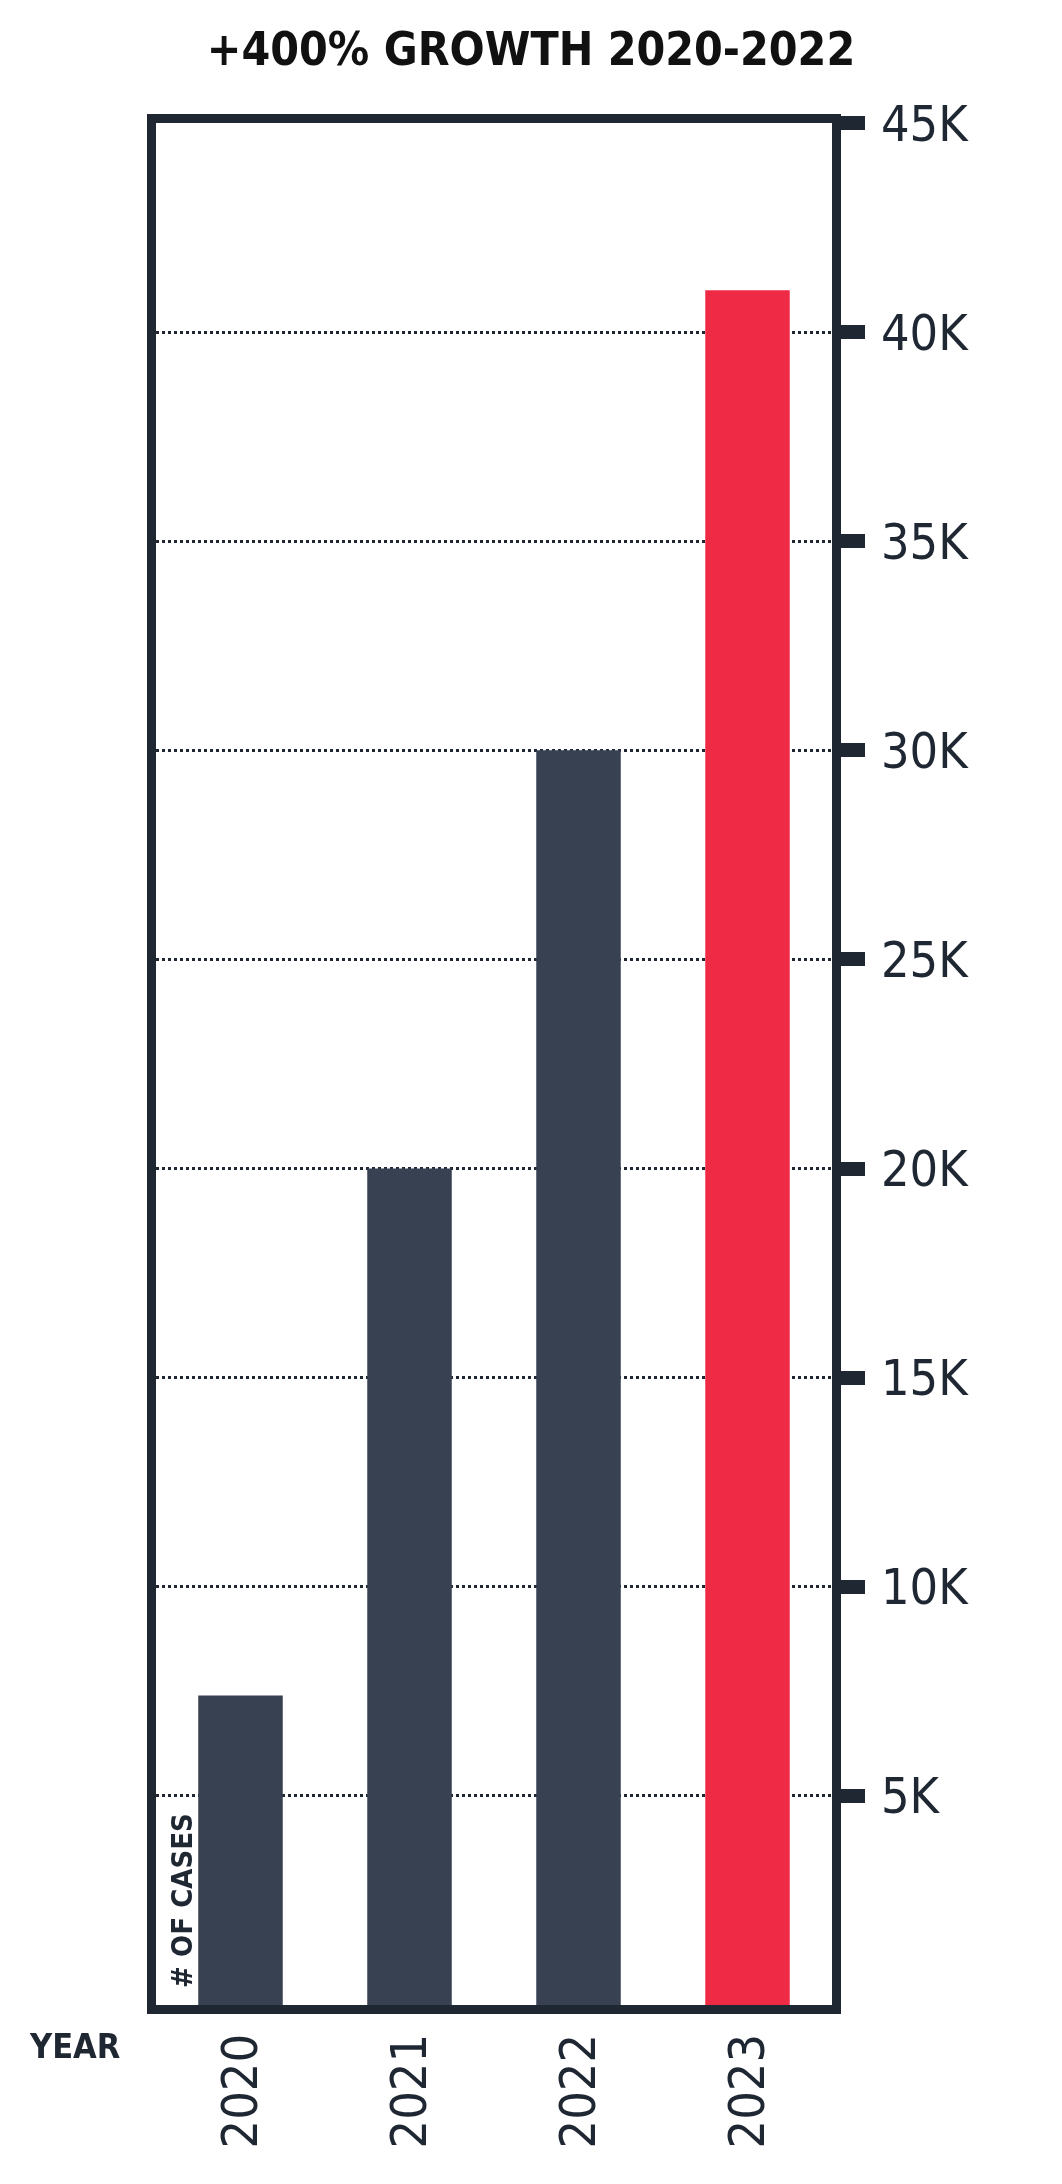  Describe the element at coordinates (911, 1796) in the screenshot. I see `y-tick-label: 5K` at that location.